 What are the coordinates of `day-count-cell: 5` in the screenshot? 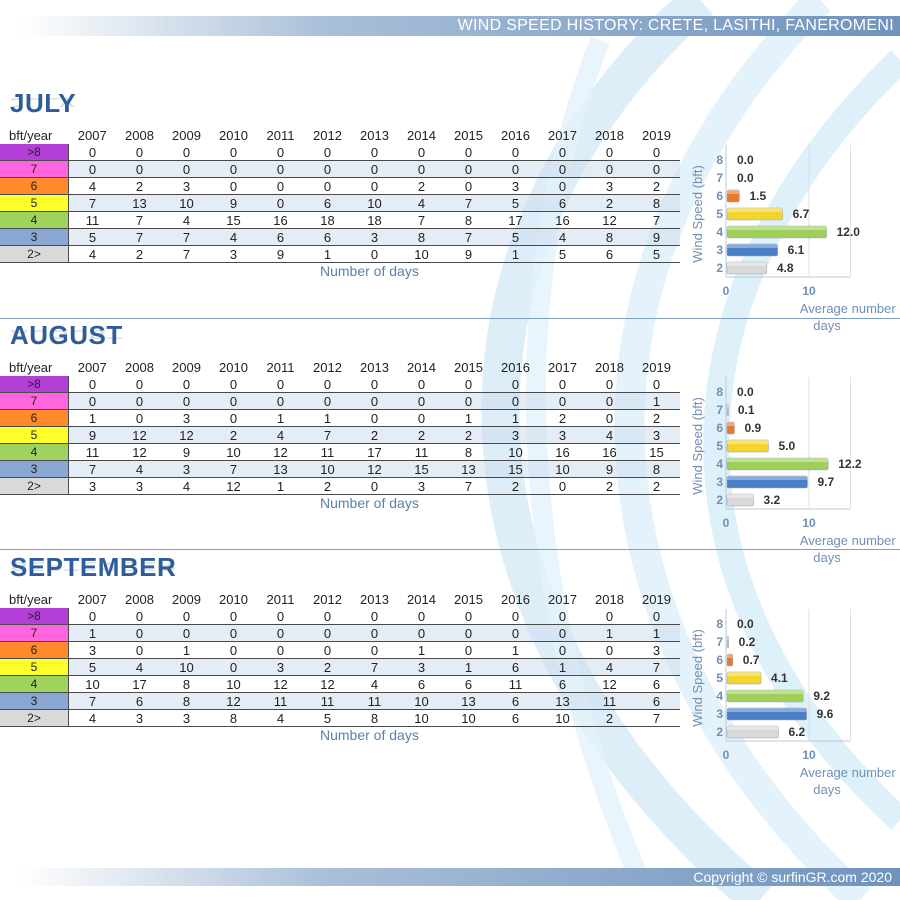 It's located at (656, 254).